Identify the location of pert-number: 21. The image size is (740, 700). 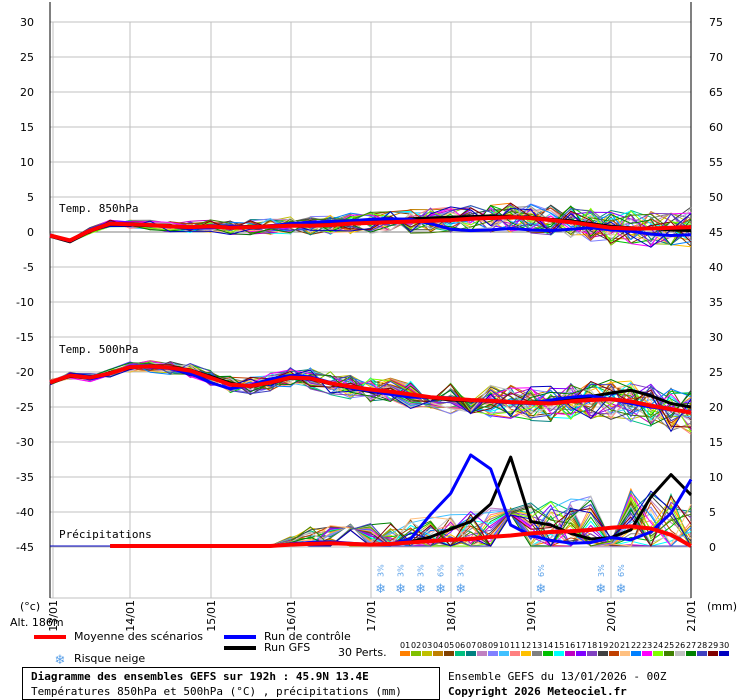
(625, 645).